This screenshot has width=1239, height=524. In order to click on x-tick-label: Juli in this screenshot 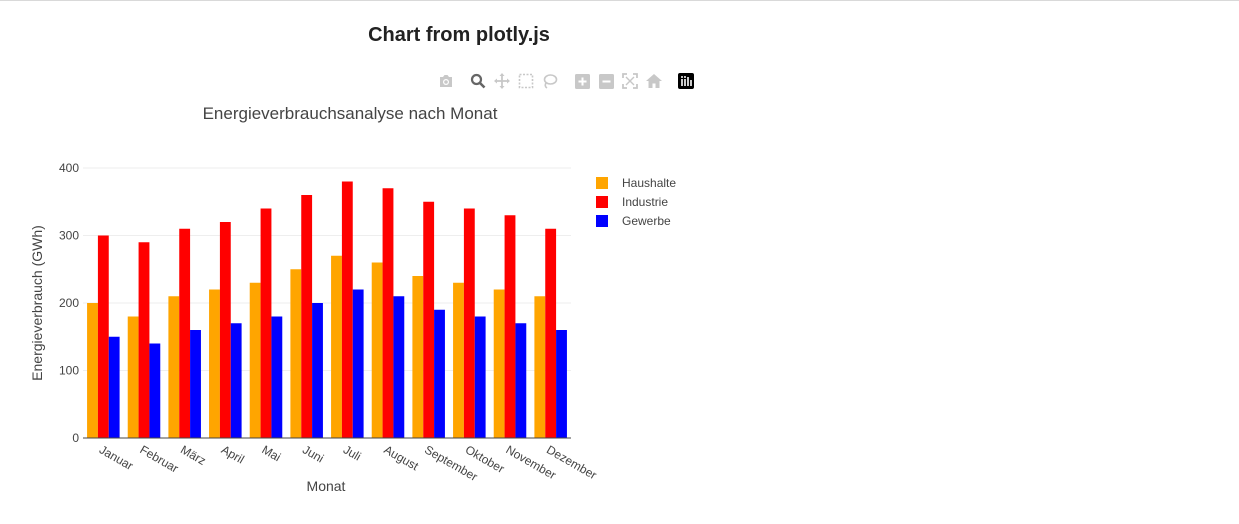, I will do `click(352, 452)`.